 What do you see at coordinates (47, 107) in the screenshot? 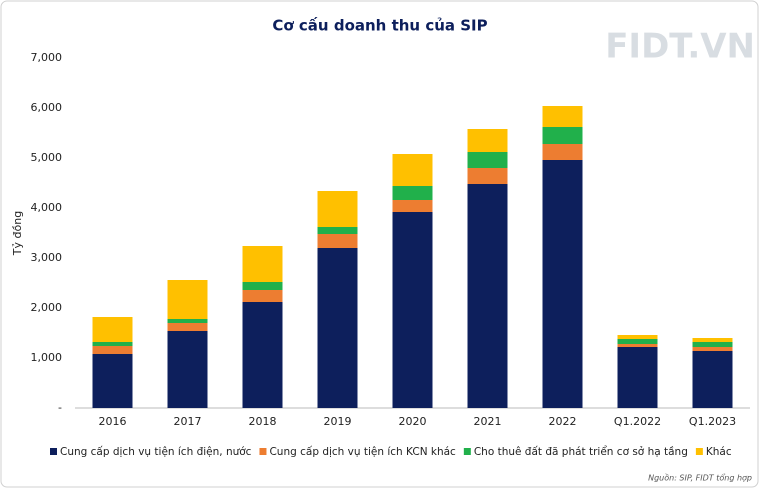
I see `y-tick-label: 6,000` at bounding box center [47, 107].